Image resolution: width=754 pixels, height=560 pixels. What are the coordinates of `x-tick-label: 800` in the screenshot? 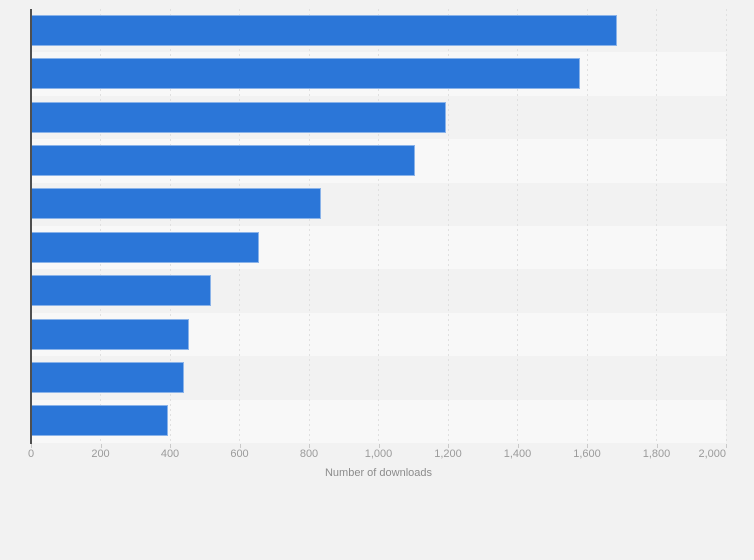 It's located at (309, 454).